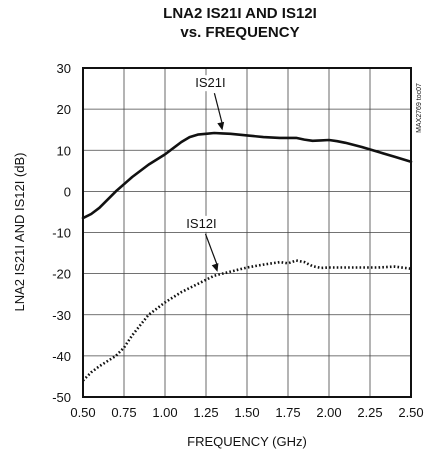 The width and height of the screenshot is (427, 462). What do you see at coordinates (19, 232) in the screenshot?
I see `y-axis-title: LNA2 IS21I AND IS12I (dB)` at bounding box center [19, 232].